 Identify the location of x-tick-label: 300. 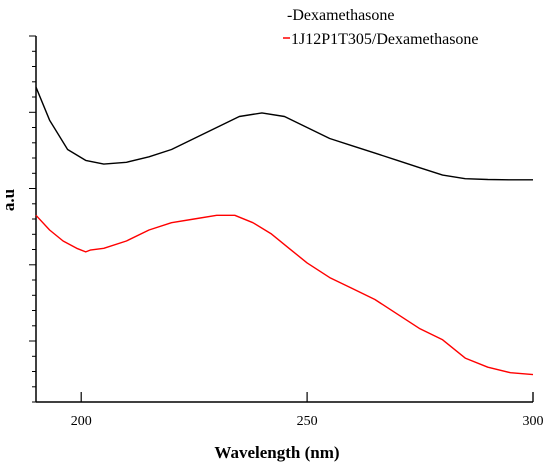
(533, 421).